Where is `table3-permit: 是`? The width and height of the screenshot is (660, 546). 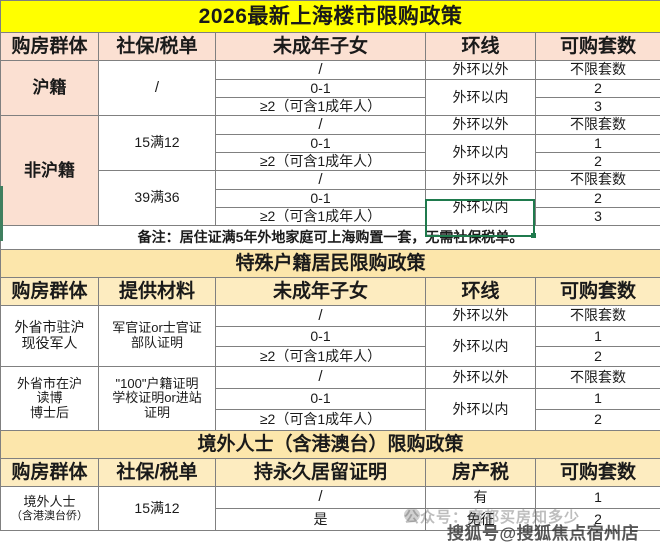
table3-permit: 是 is located at coordinates (320, 519).